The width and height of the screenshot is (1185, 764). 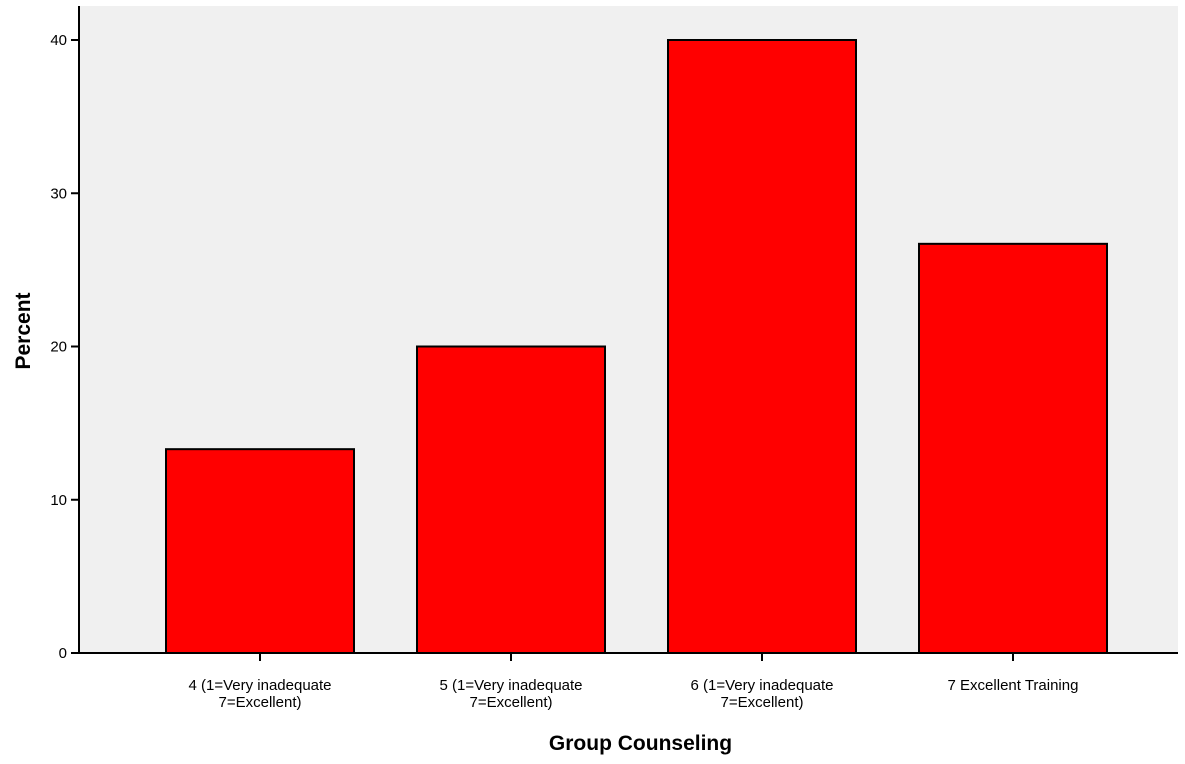 What do you see at coordinates (63, 653) in the screenshot?
I see `y-tick-label-0: 0` at bounding box center [63, 653].